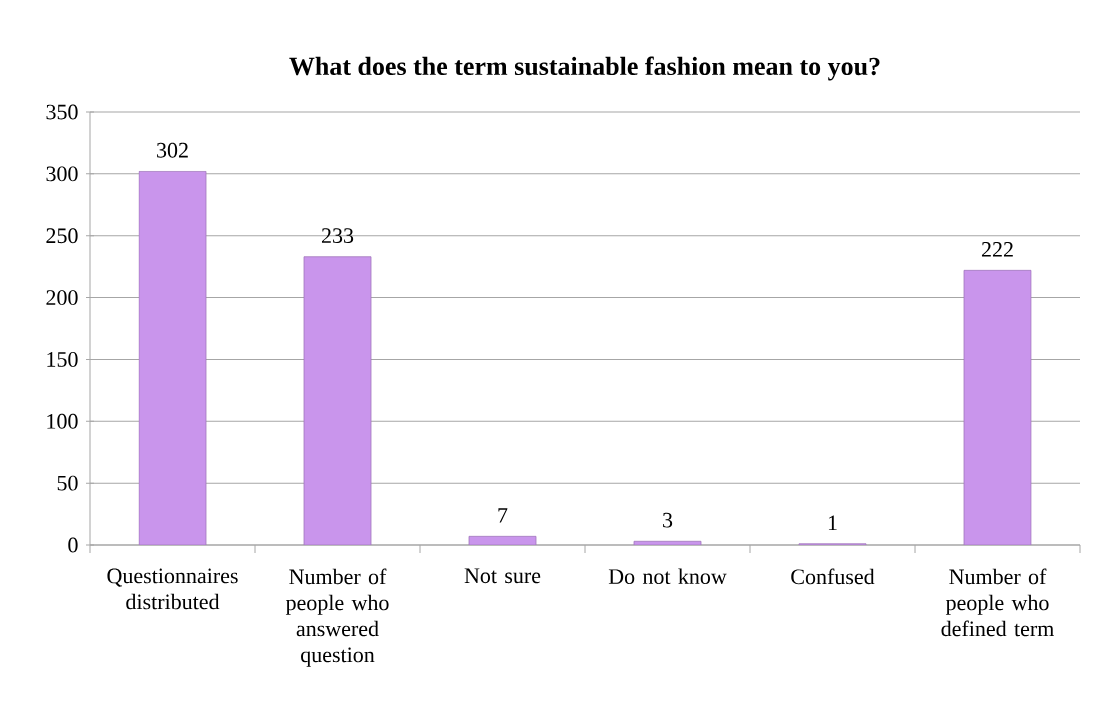 The height and width of the screenshot is (702, 1105). I want to click on data-label: 1, so click(832, 523).